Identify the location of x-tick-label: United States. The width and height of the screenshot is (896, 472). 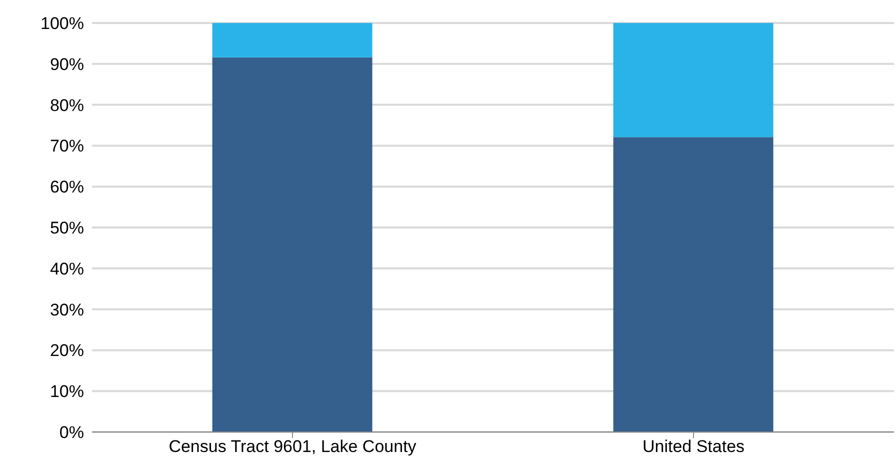
(693, 446).